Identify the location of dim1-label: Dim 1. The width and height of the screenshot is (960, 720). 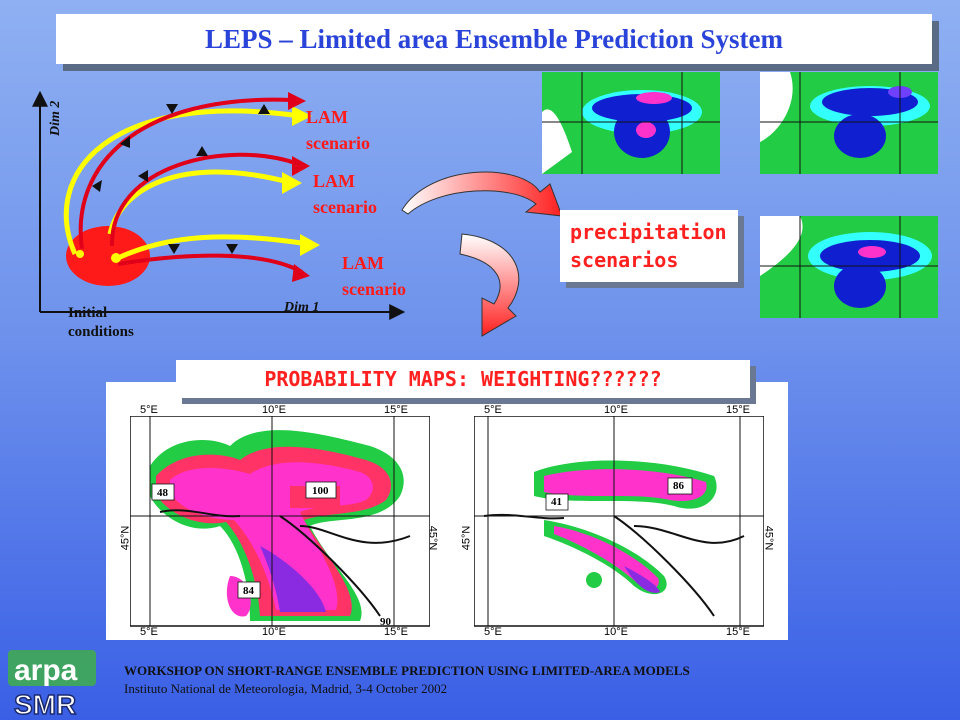
(302, 307).